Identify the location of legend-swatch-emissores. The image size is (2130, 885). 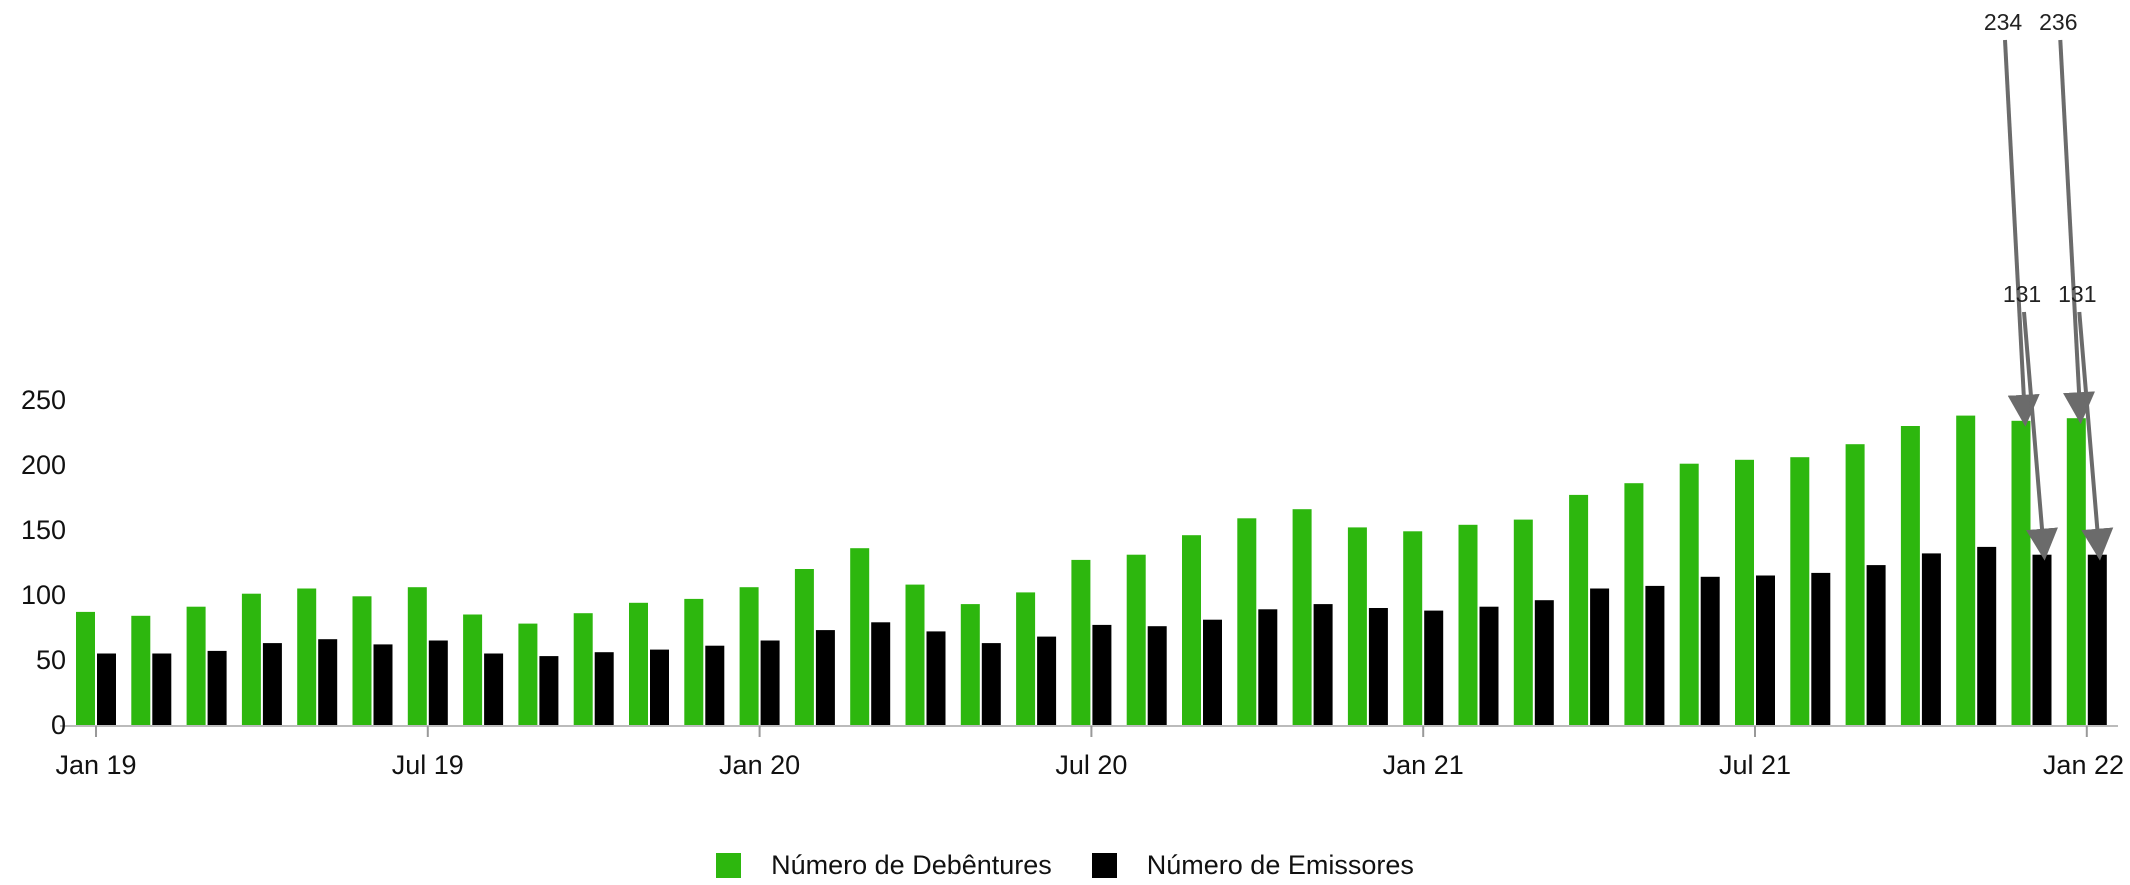
(1104, 865).